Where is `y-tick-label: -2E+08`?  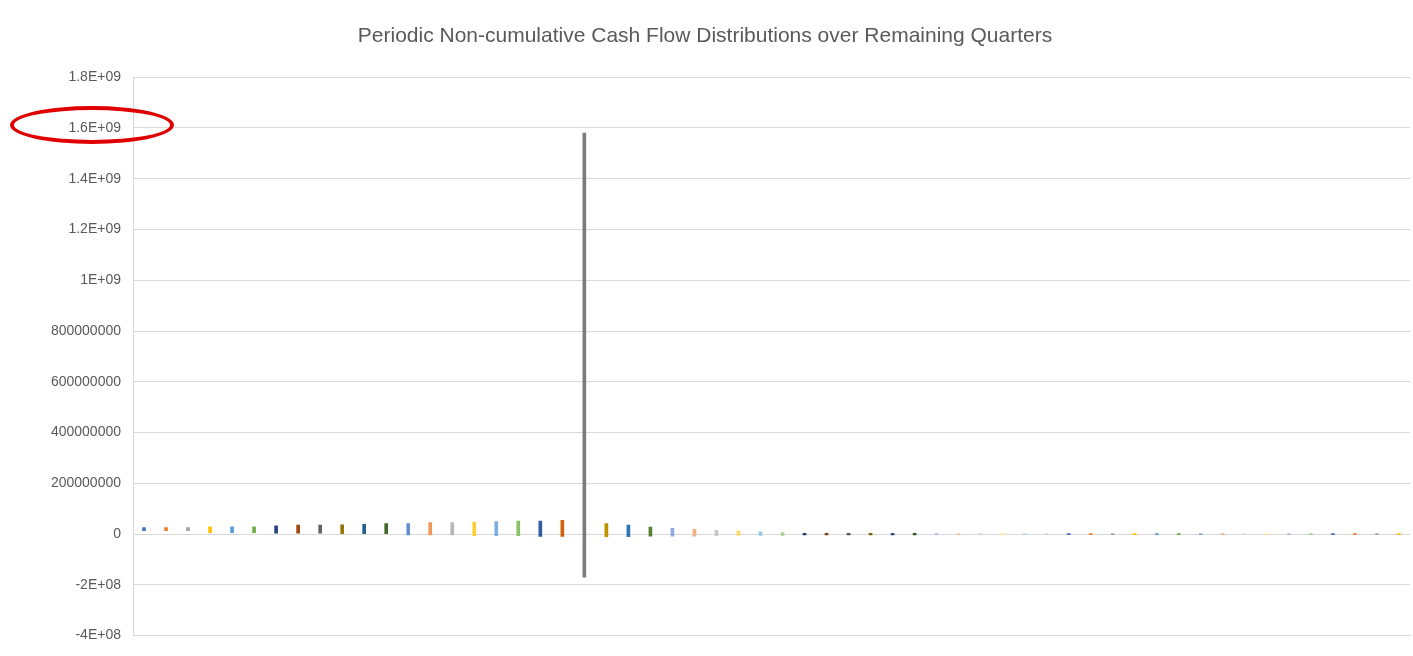 y-tick-label: -2E+08 is located at coordinates (98, 583).